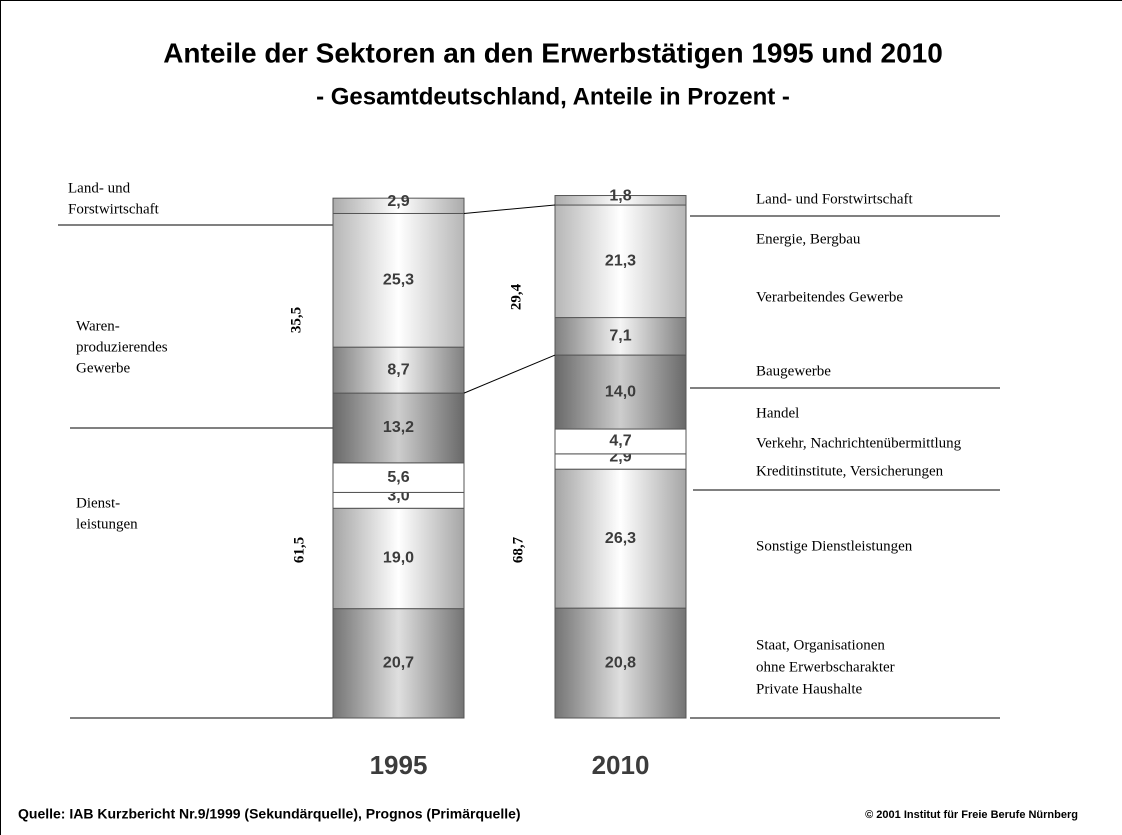  Describe the element at coordinates (398, 477) in the screenshot. I see `value-label: 5,6` at that location.